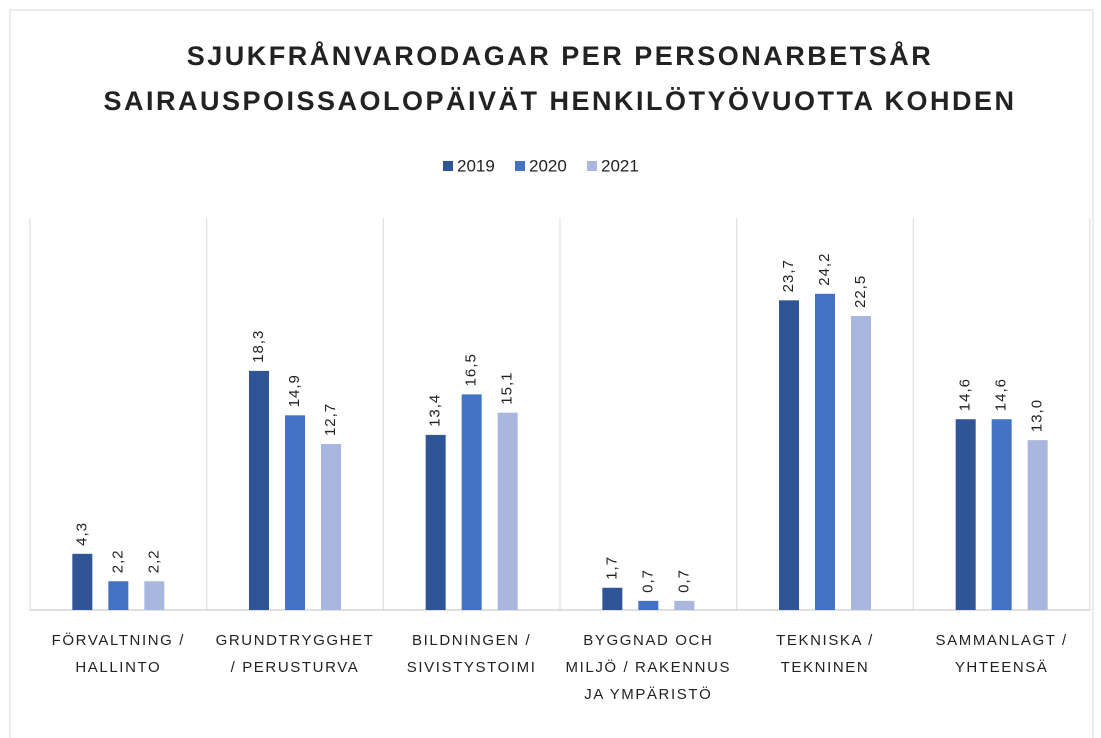 This screenshot has height=738, width=1101. I want to click on value-label: 15,1, so click(507, 387).